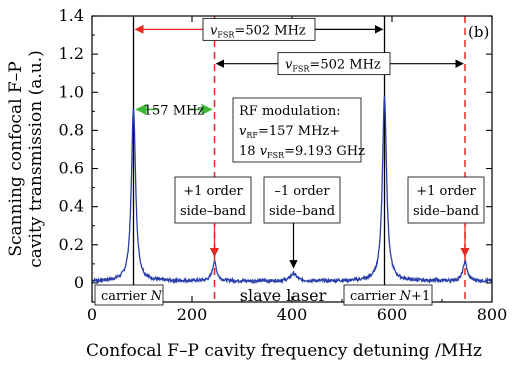 The image size is (520, 365). Describe the element at coordinates (289, 132) in the screenshot. I see `rf-box-line2: vRF=157 MHz+` at that location.